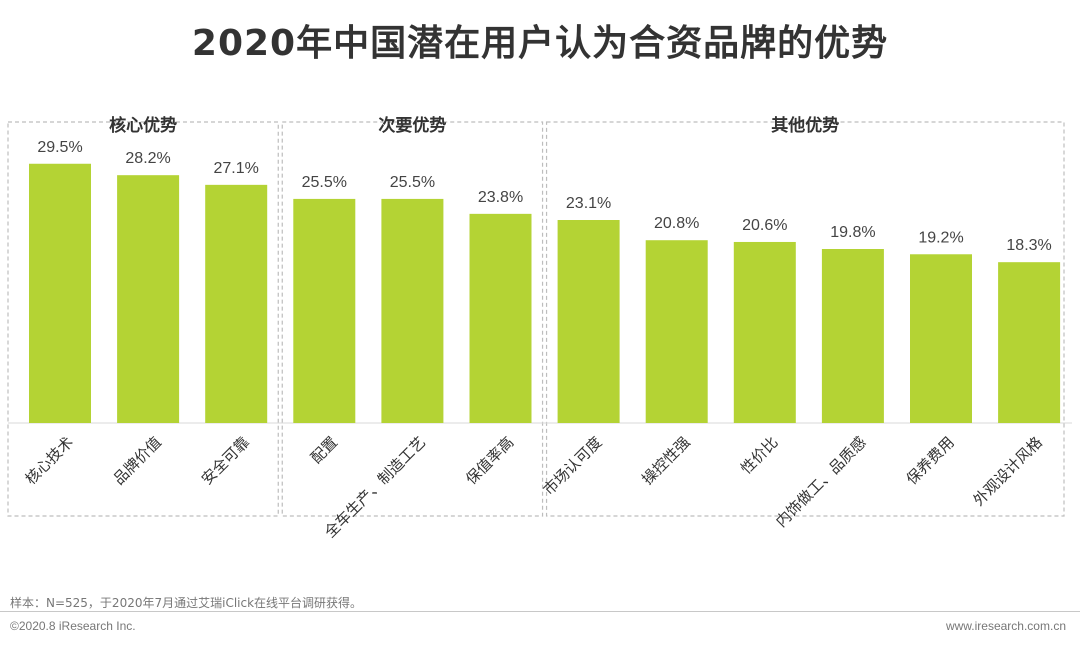 The image size is (1080, 645). What do you see at coordinates (137, 460) in the screenshot?
I see `category-label: 品牌价值` at bounding box center [137, 460].